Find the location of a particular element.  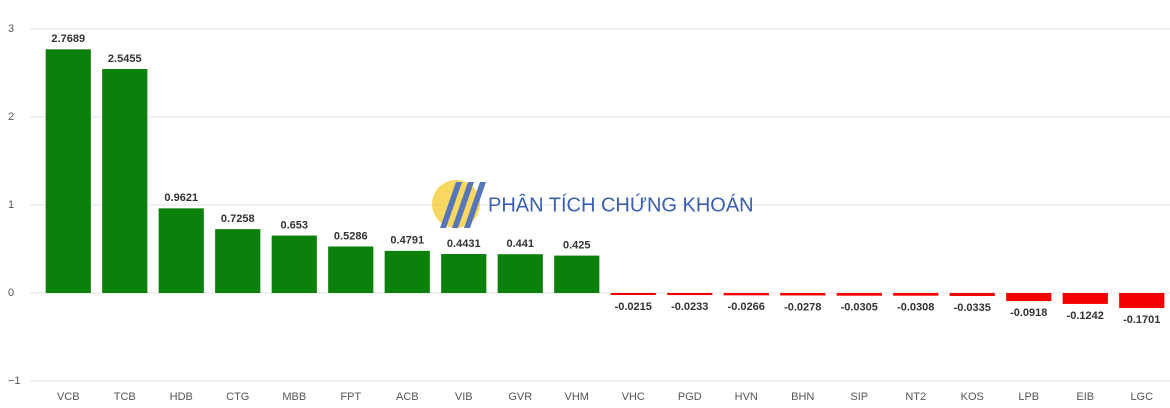

y-tick-label: 2 is located at coordinates (11, 117).